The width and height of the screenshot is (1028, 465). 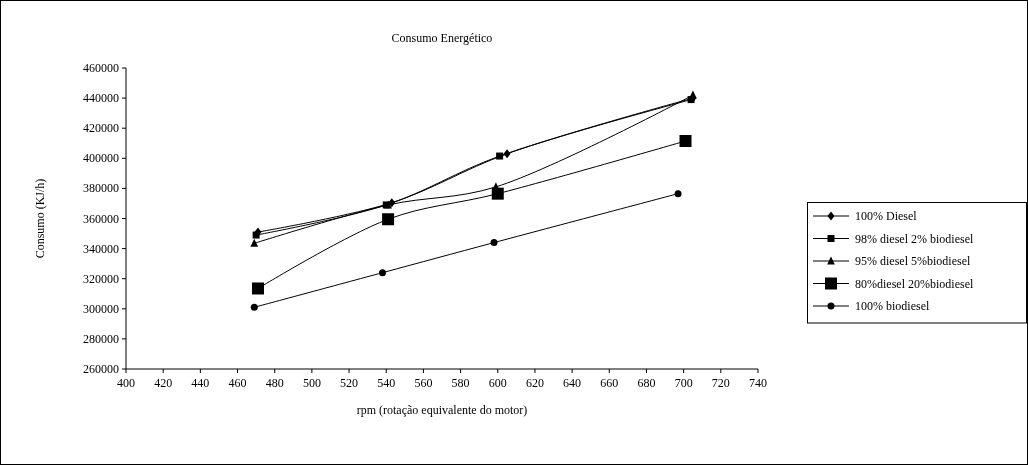 What do you see at coordinates (101, 369) in the screenshot?
I see `y-tick-label: 260000` at bounding box center [101, 369].